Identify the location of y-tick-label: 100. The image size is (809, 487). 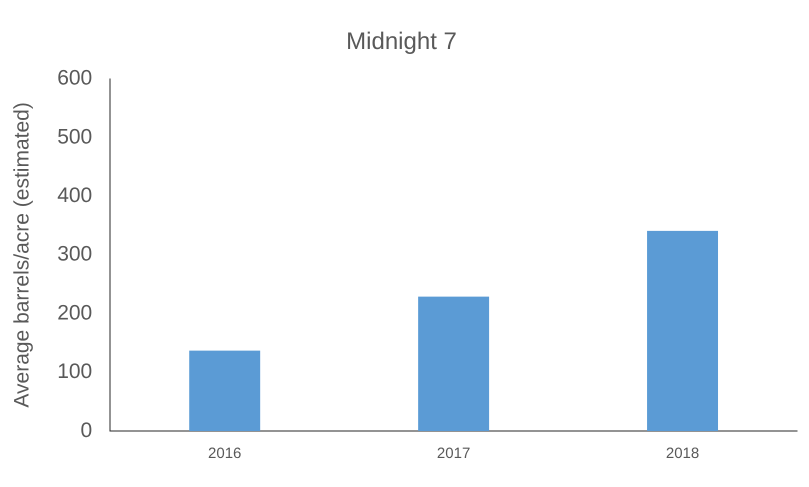
(74, 372).